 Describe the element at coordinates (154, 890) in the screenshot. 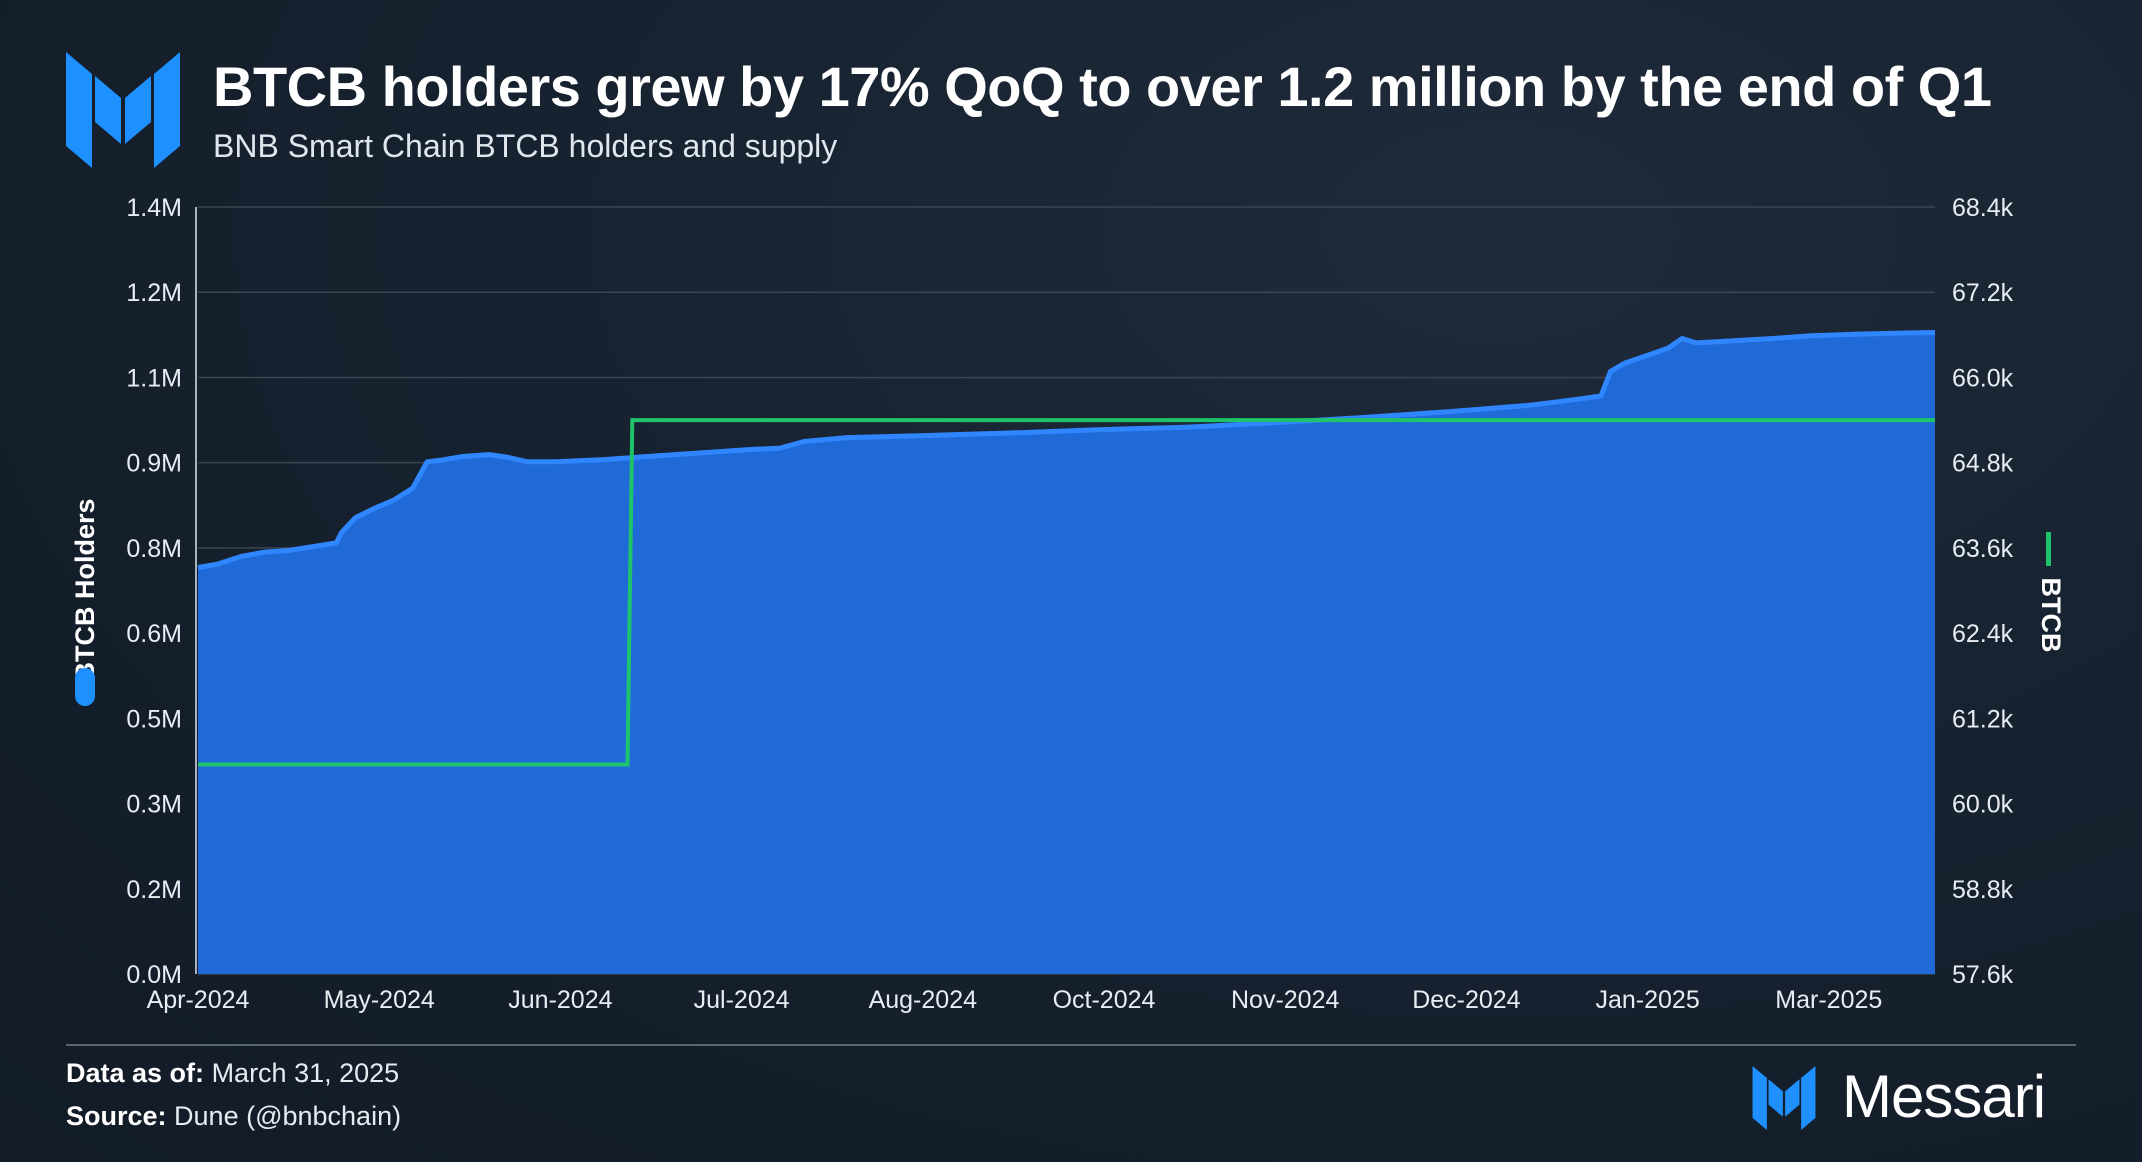

I see `left-tick-label: 0.2M` at that location.